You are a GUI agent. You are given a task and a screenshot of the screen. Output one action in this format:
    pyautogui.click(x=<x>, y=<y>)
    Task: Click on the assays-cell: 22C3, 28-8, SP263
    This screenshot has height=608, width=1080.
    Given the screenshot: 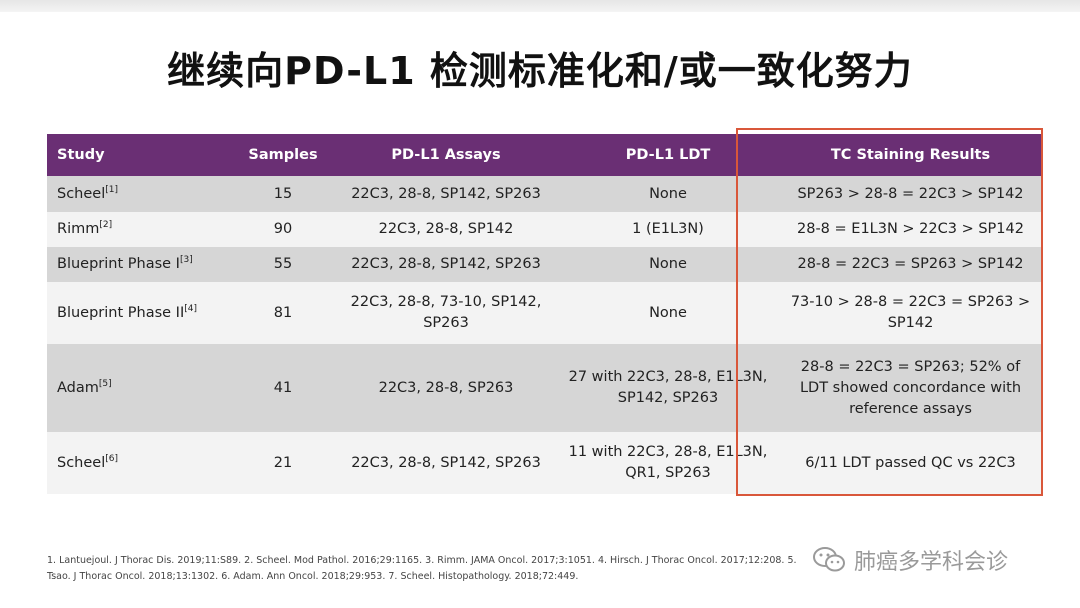 What is the action you would take?
    pyautogui.click(x=446, y=388)
    